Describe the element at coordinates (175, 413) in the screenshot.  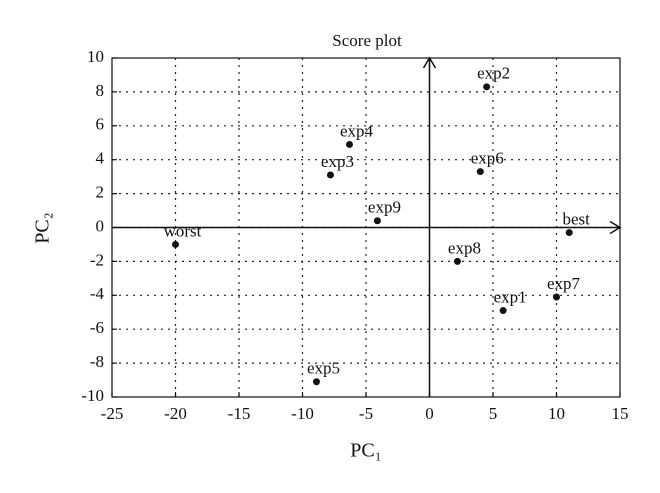
I see `x-tick-label: -20` at that location.